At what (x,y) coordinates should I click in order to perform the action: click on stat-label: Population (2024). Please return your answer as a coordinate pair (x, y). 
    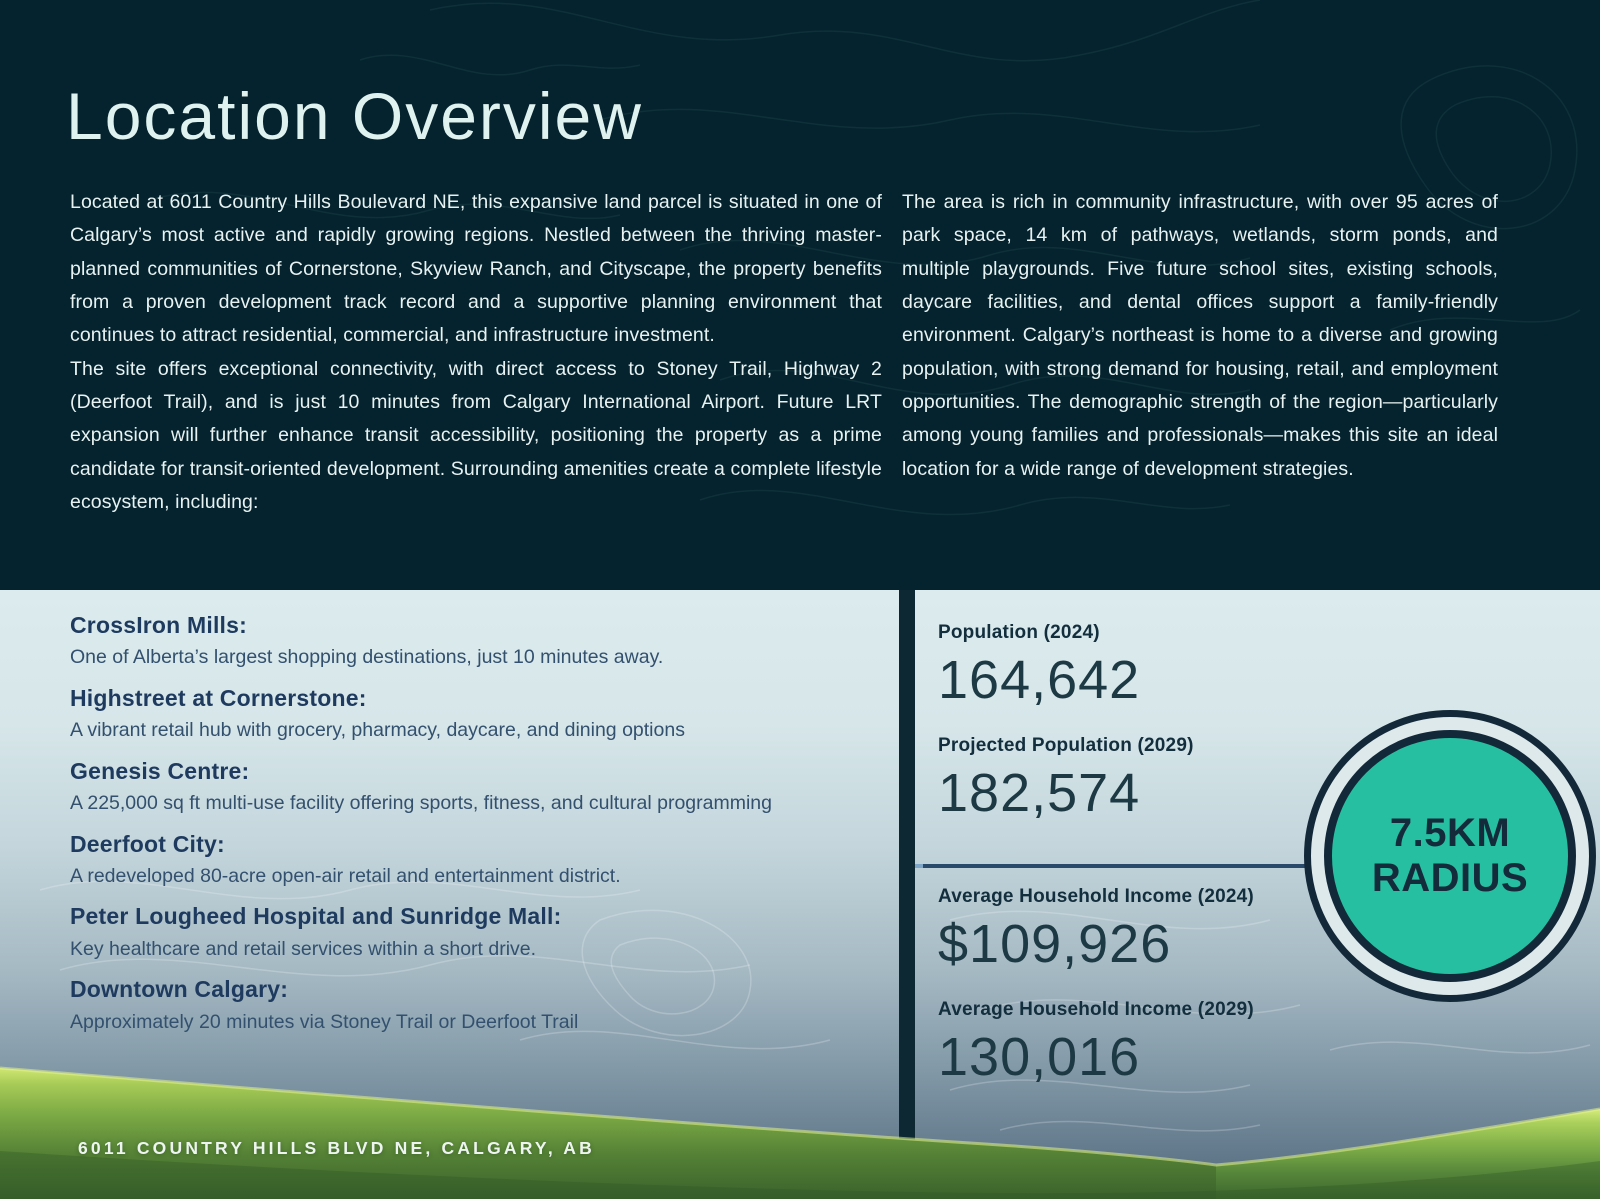
    Looking at the image, I should click on (1019, 632).